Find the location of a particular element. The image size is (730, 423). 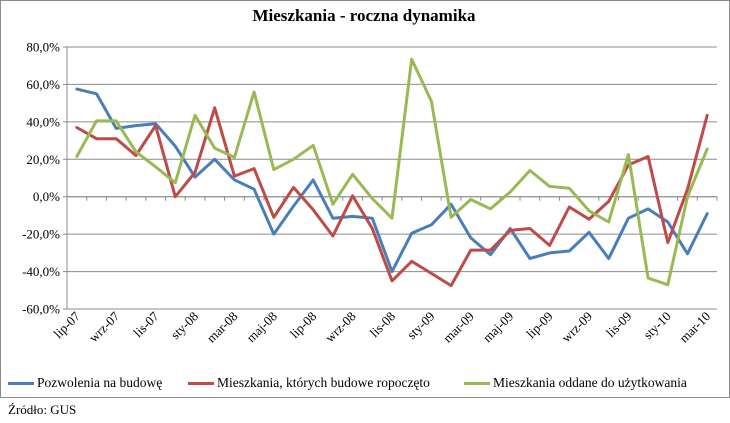

y-tick-label: 60,0% is located at coordinates (43, 84).